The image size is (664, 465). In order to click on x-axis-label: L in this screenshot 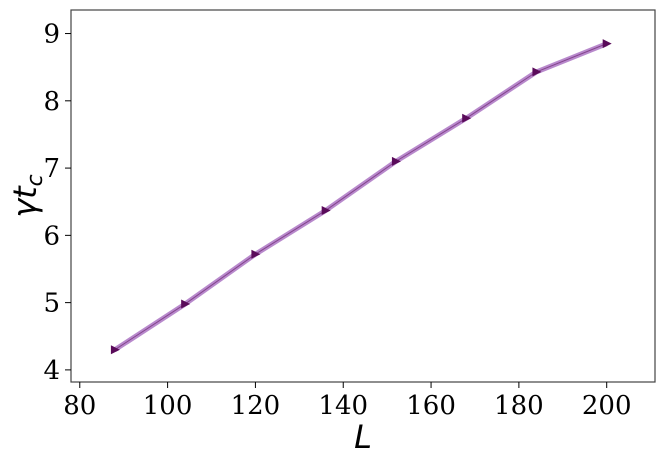, I will do `click(363, 437)`.